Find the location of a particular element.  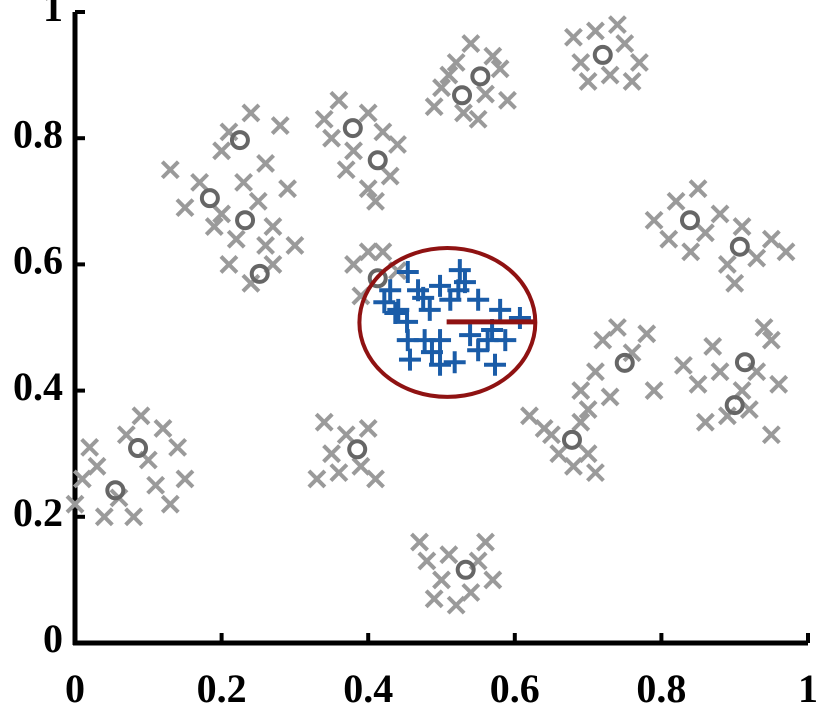

x-tick-label: 0.6 is located at coordinates (515, 688).